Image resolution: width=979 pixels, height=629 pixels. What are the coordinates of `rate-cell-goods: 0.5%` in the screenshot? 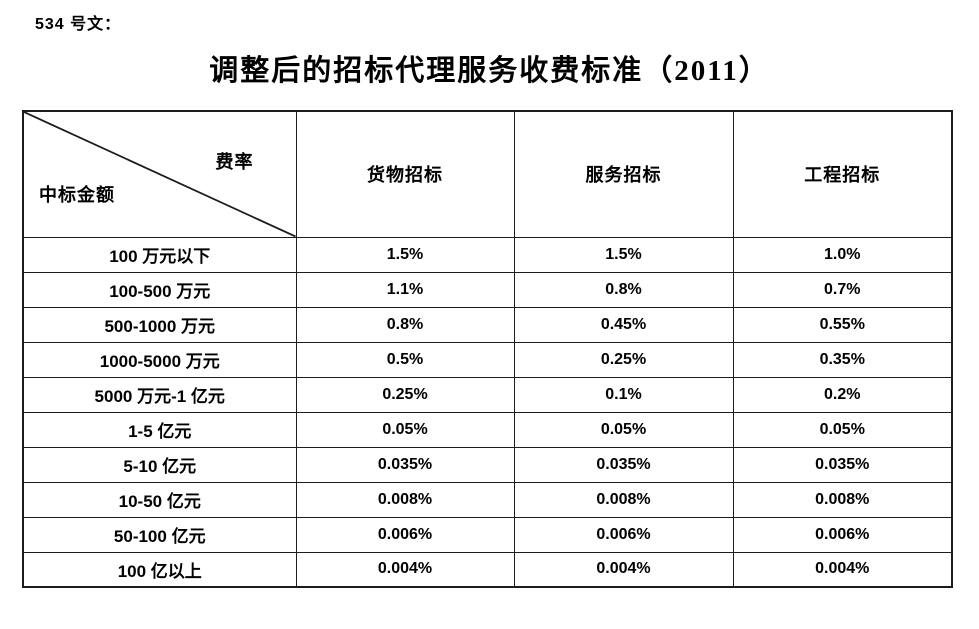 It's located at (405, 359).